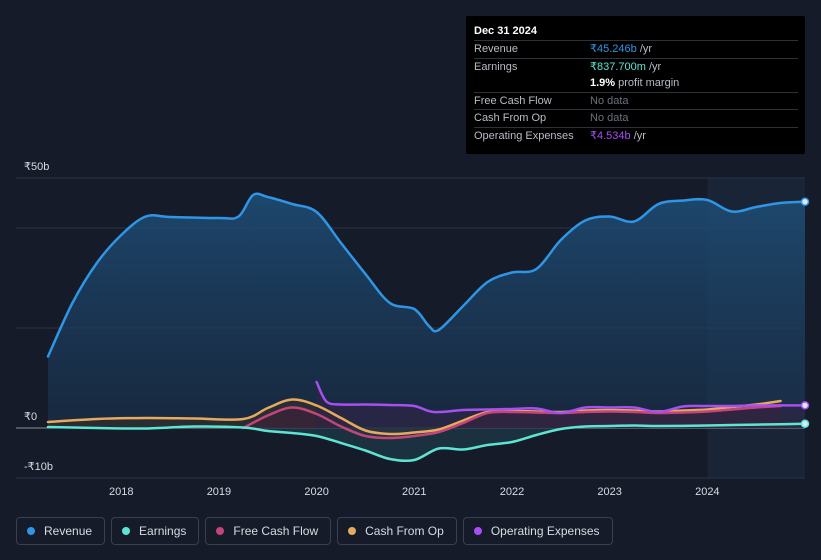  I want to click on legend-item-fcf: Free Cash Flow, so click(268, 531).